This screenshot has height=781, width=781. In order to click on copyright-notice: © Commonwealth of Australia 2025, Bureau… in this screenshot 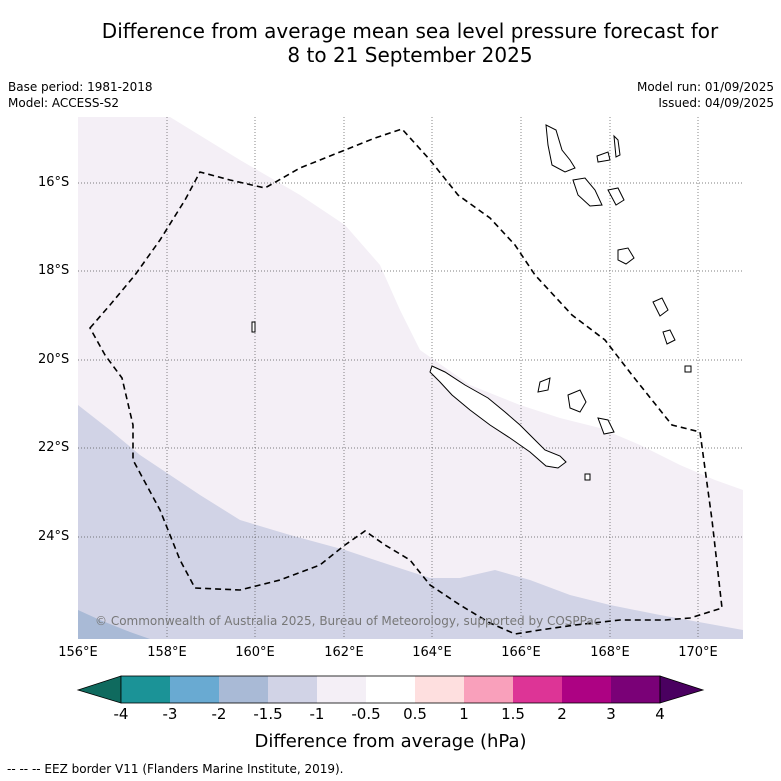, I will do `click(348, 621)`.